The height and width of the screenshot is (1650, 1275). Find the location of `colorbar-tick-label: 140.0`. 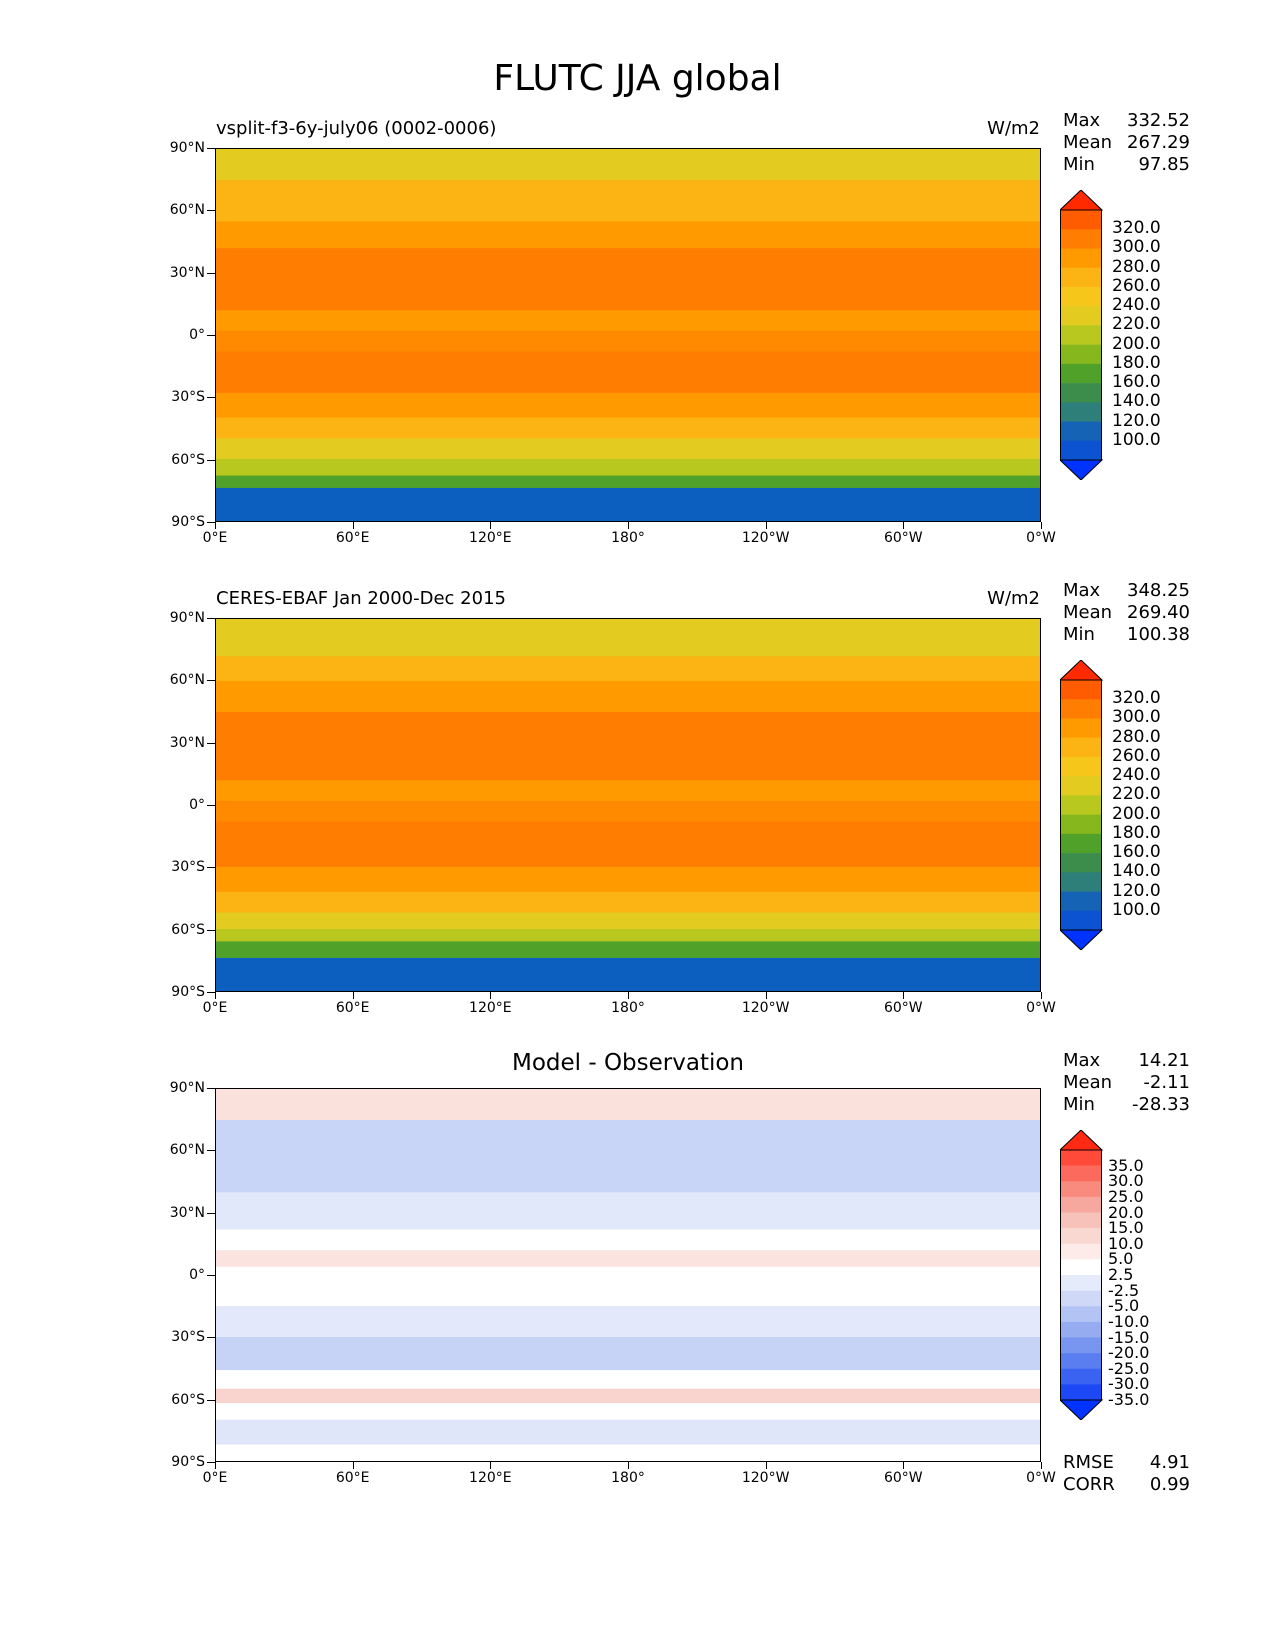

colorbar-tick-label: 140.0 is located at coordinates (1136, 401).